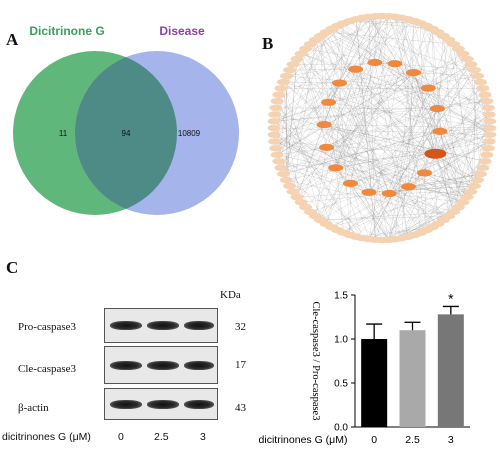  I want to click on chart-ylabel: Cle-caspase3 / Pro-caspase3, so click(315, 361).